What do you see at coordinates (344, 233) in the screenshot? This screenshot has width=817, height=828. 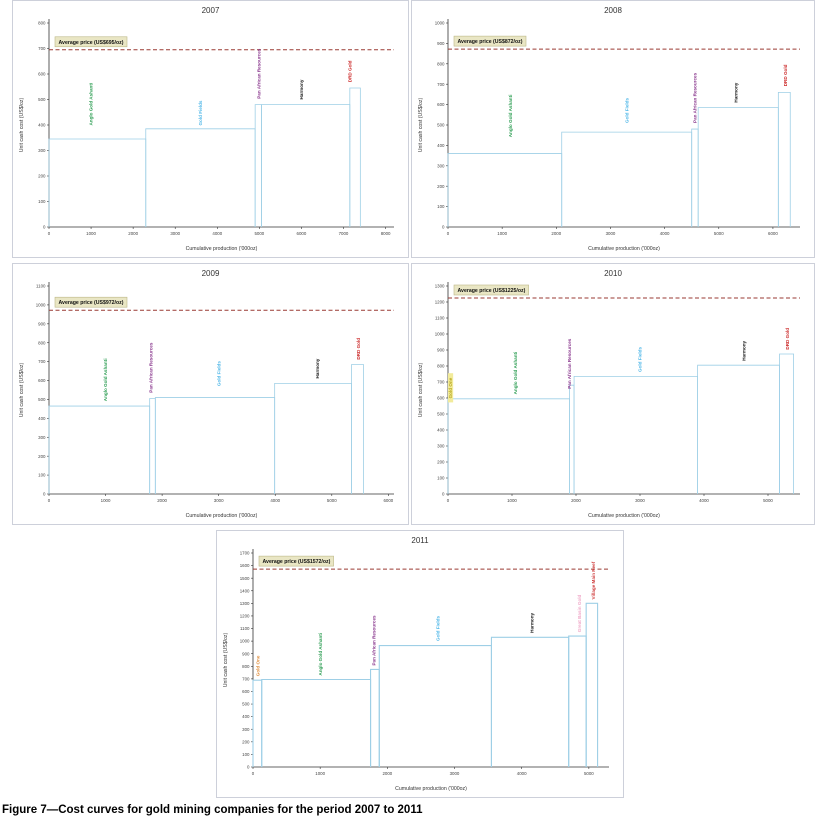 I see `x-tick-label: 7000` at bounding box center [344, 233].